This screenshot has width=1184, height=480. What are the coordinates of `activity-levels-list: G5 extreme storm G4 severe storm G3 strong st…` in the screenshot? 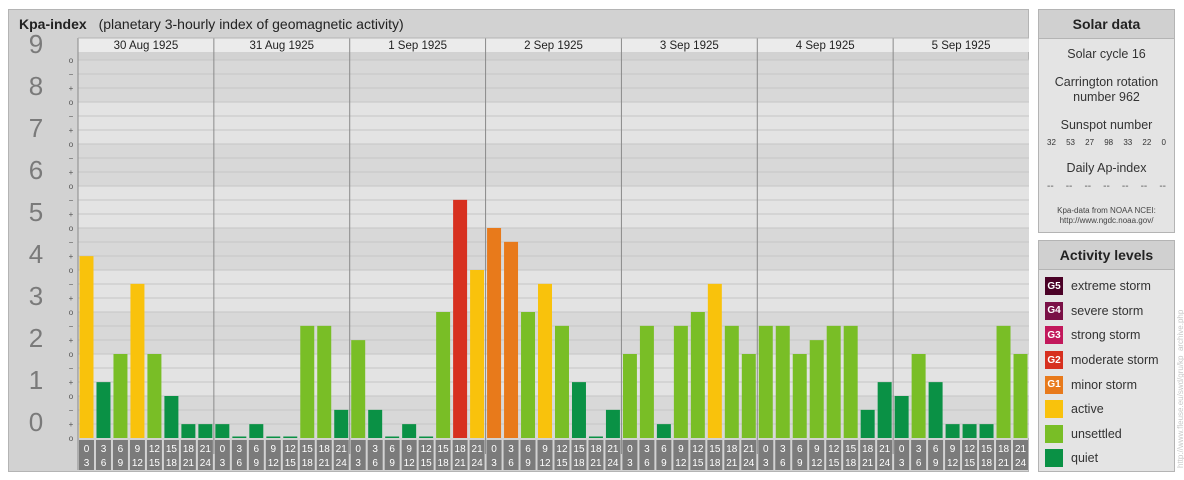 It's located at (1106, 370).